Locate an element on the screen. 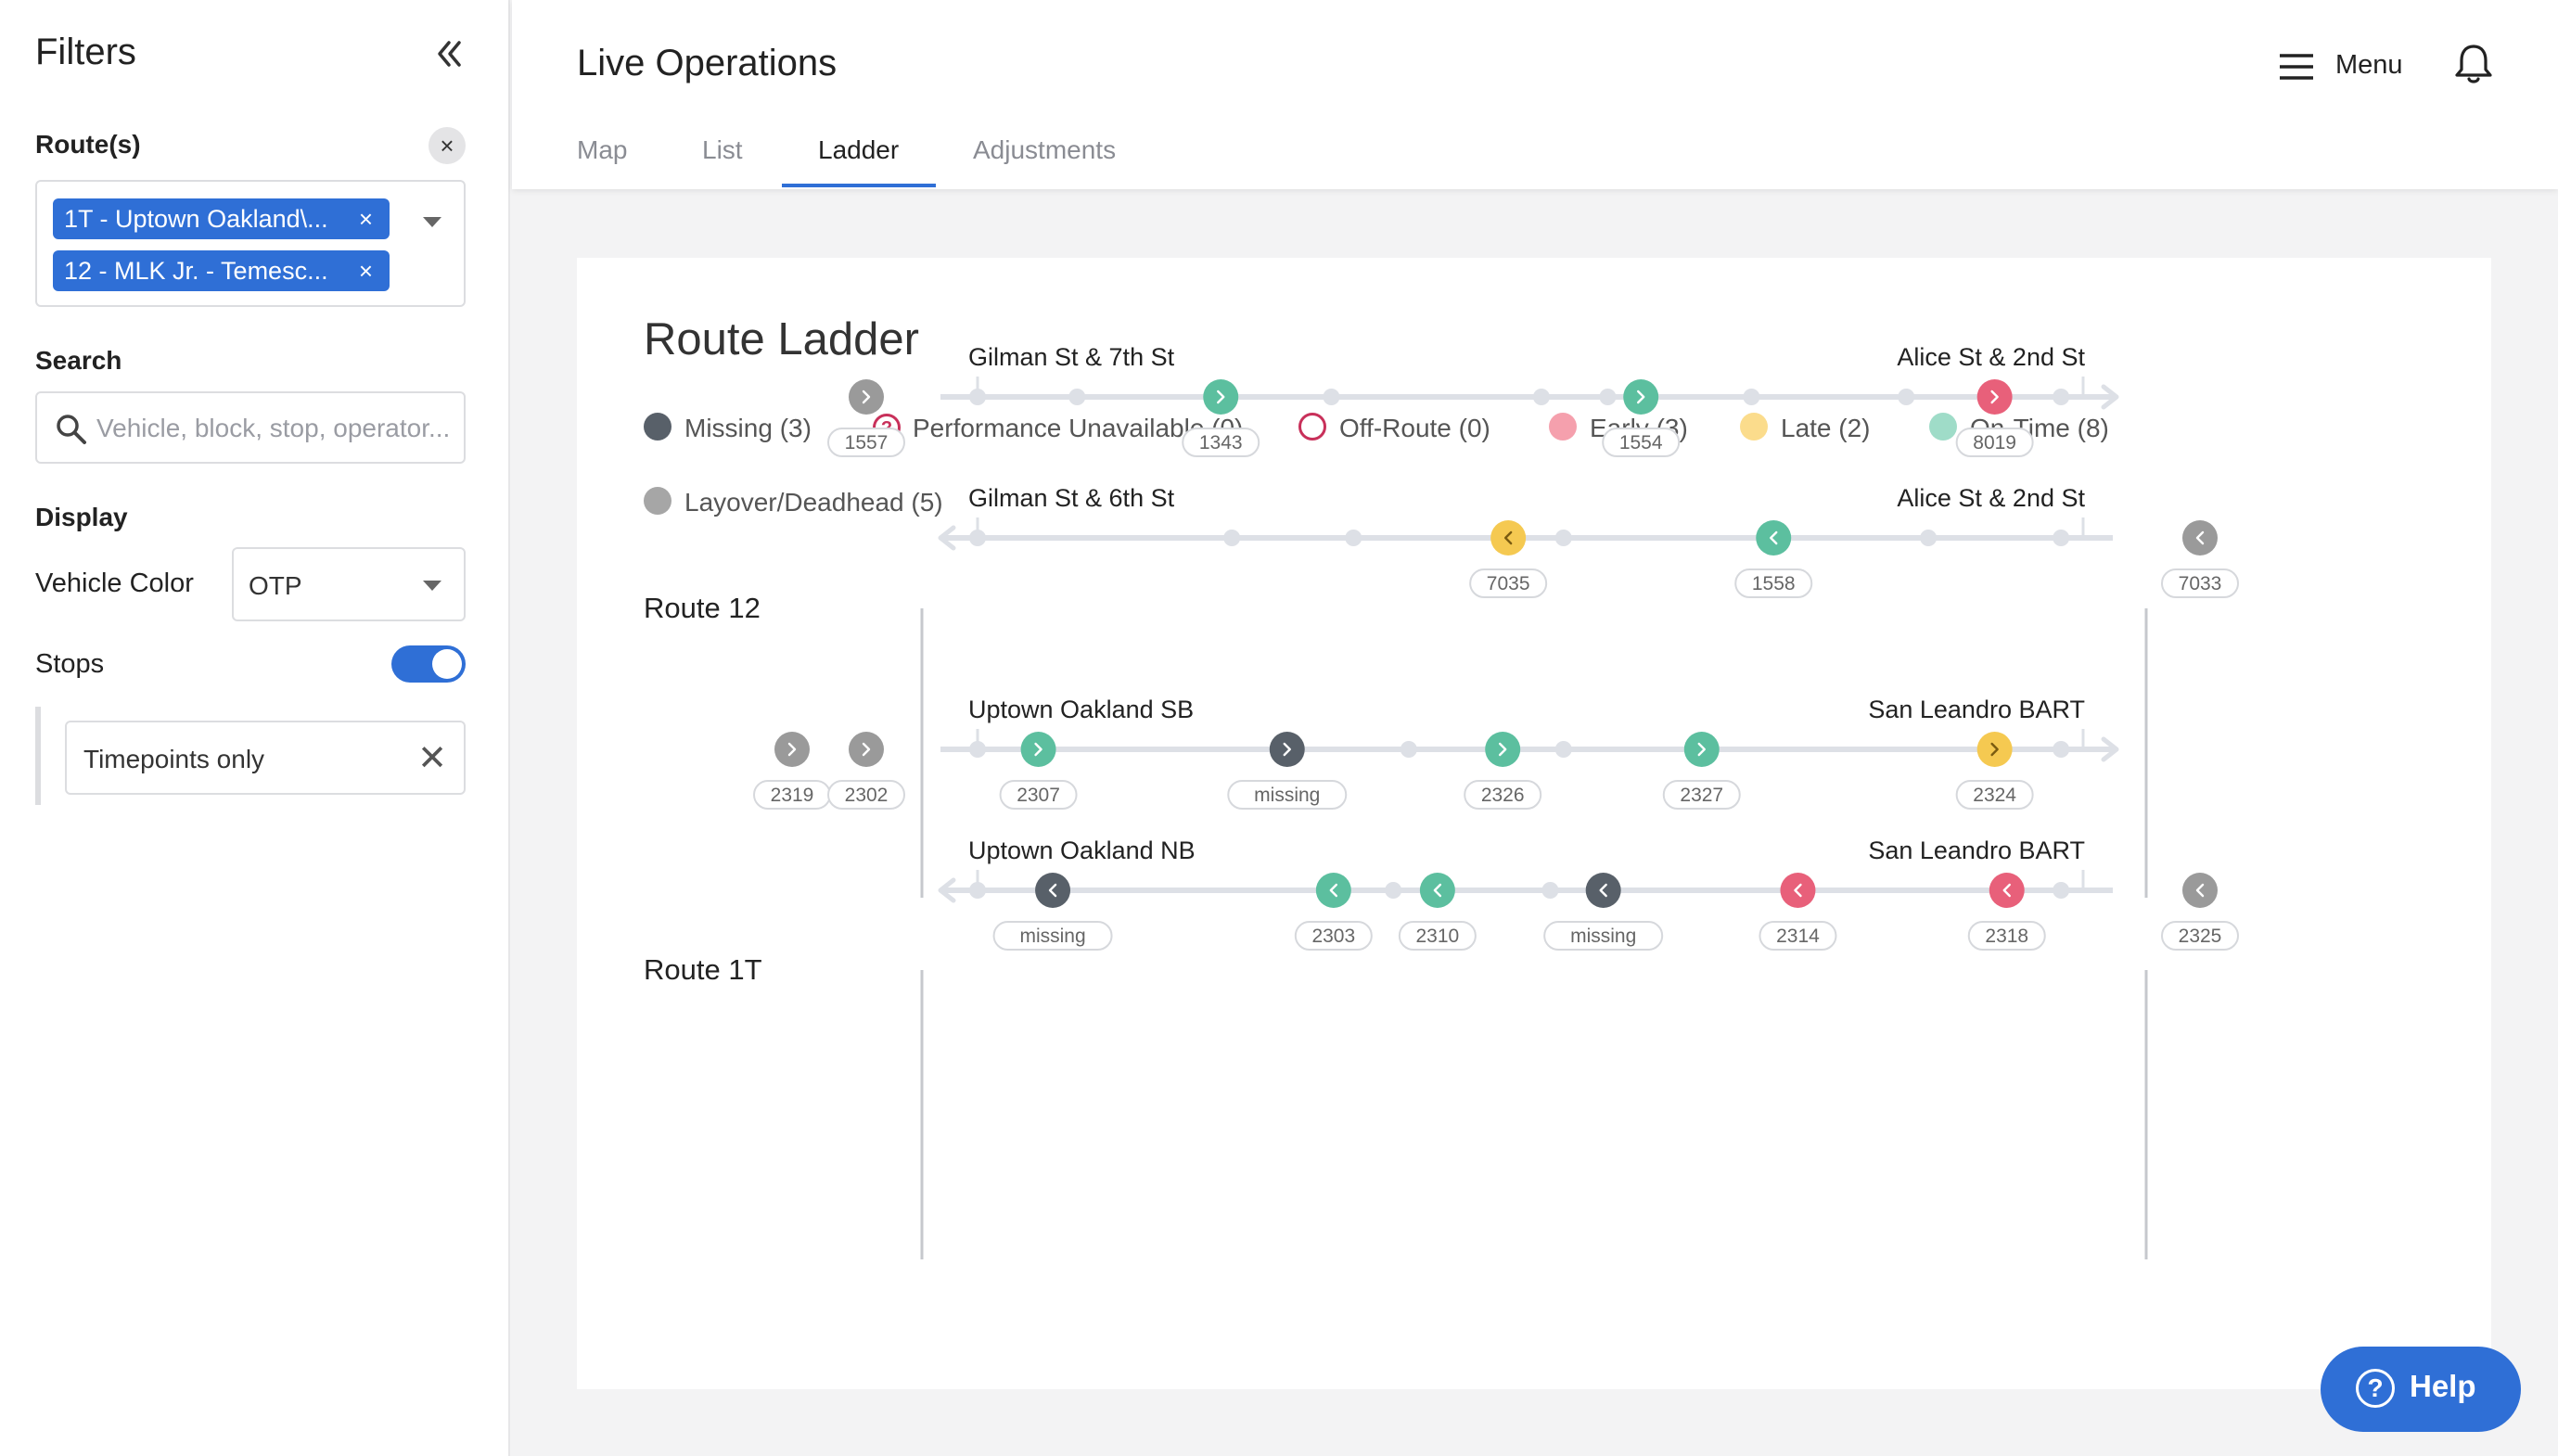  clear-routes-button: × is located at coordinates (447, 145).